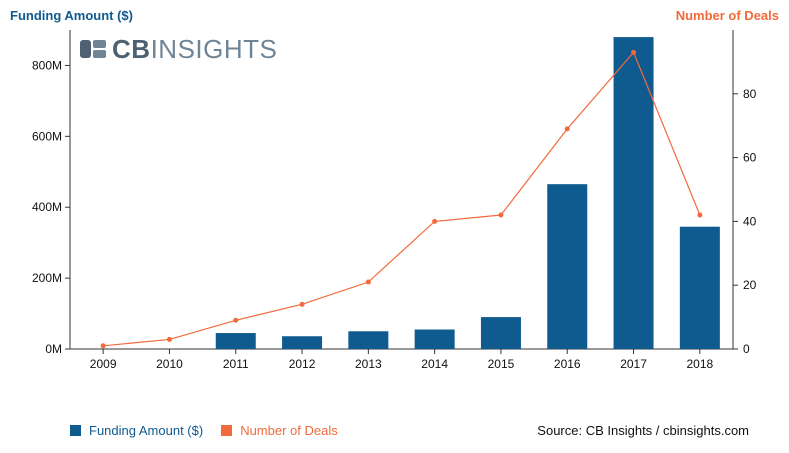  I want to click on right-axis-tick-label: 80, so click(750, 94).